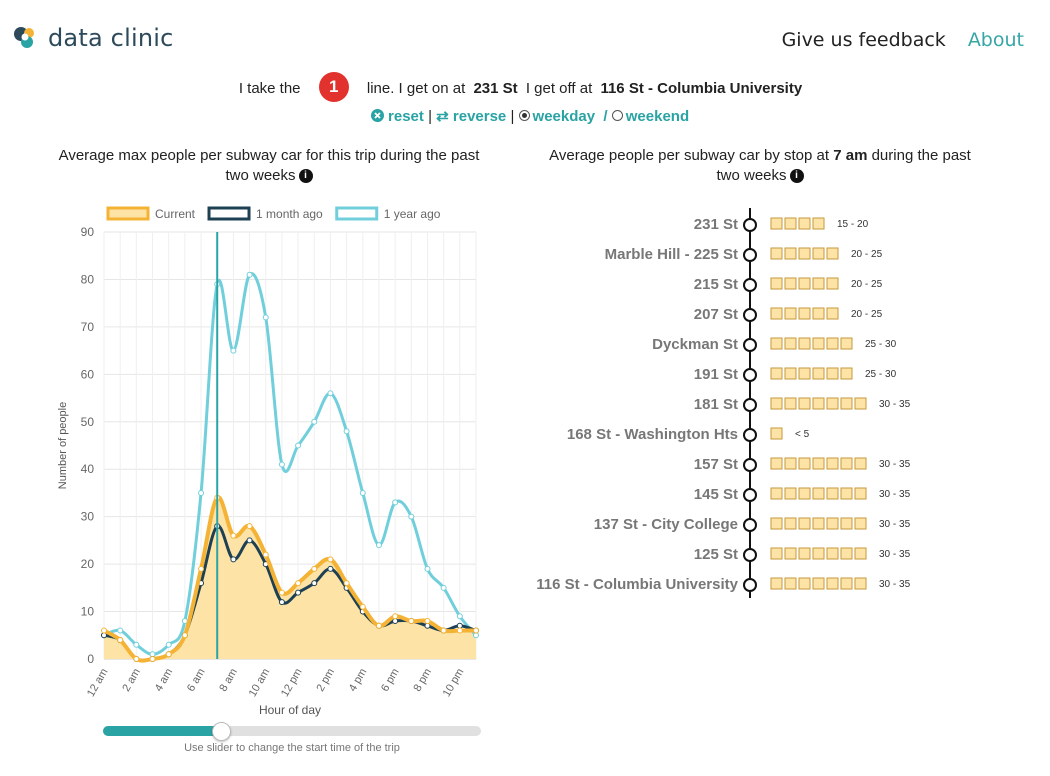 This screenshot has width=1050, height=776. I want to click on nav-about-link: About, so click(995, 40).